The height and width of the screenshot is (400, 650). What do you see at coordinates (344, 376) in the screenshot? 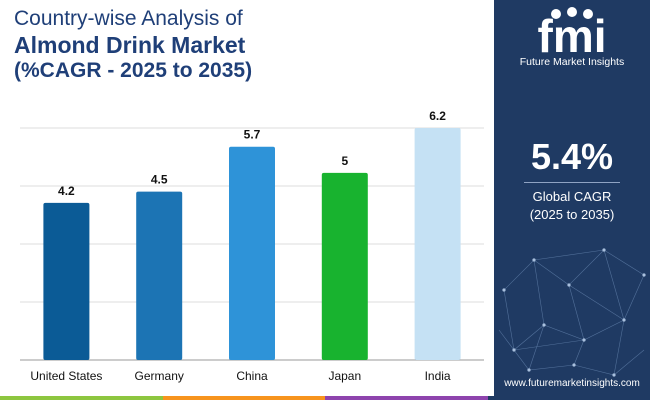
I see `category-label: Japan` at bounding box center [344, 376].